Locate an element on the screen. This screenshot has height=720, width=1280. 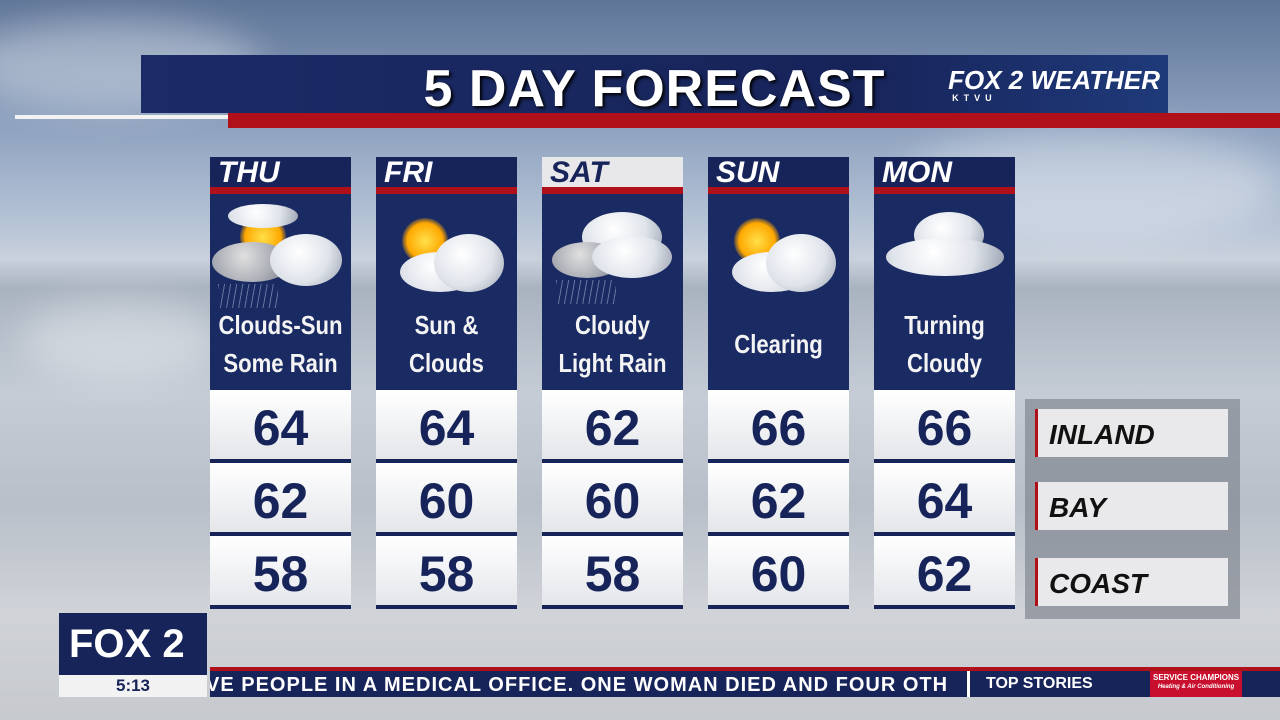
clouds-sun-rain-icon is located at coordinates (280, 251).